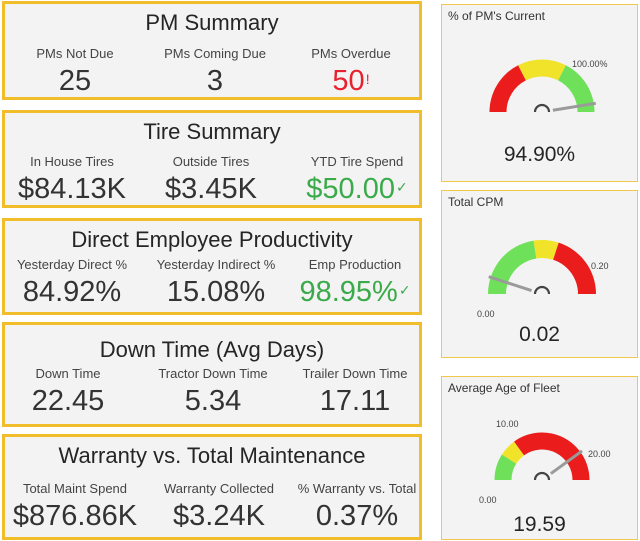  What do you see at coordinates (599, 454) in the screenshot?
I see `gauge-max-label: 20.00` at bounding box center [599, 454].